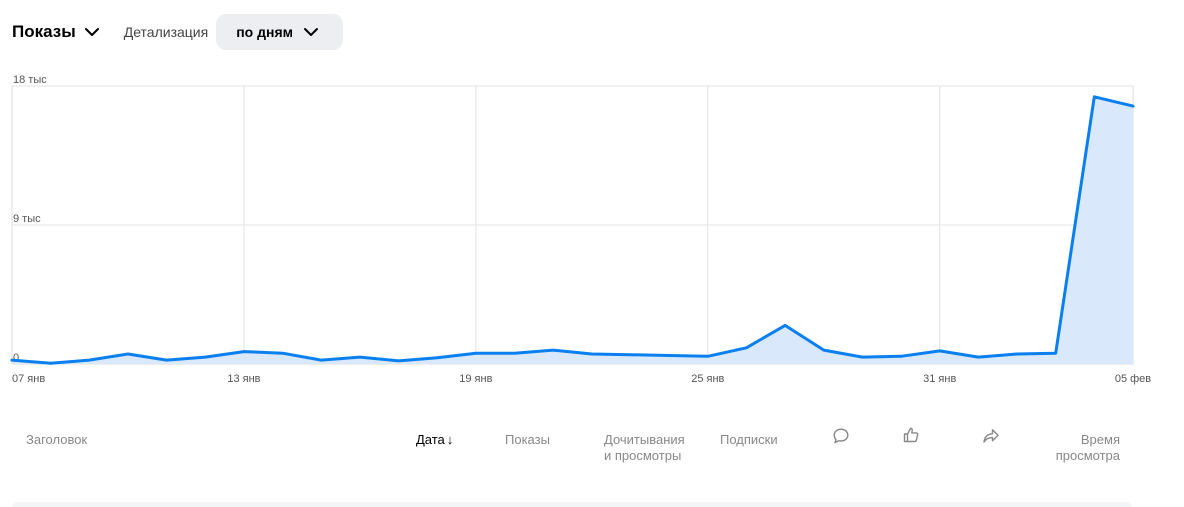 The image size is (1184, 507). I want to click on column-watch-line1: Время, so click(1100, 439).